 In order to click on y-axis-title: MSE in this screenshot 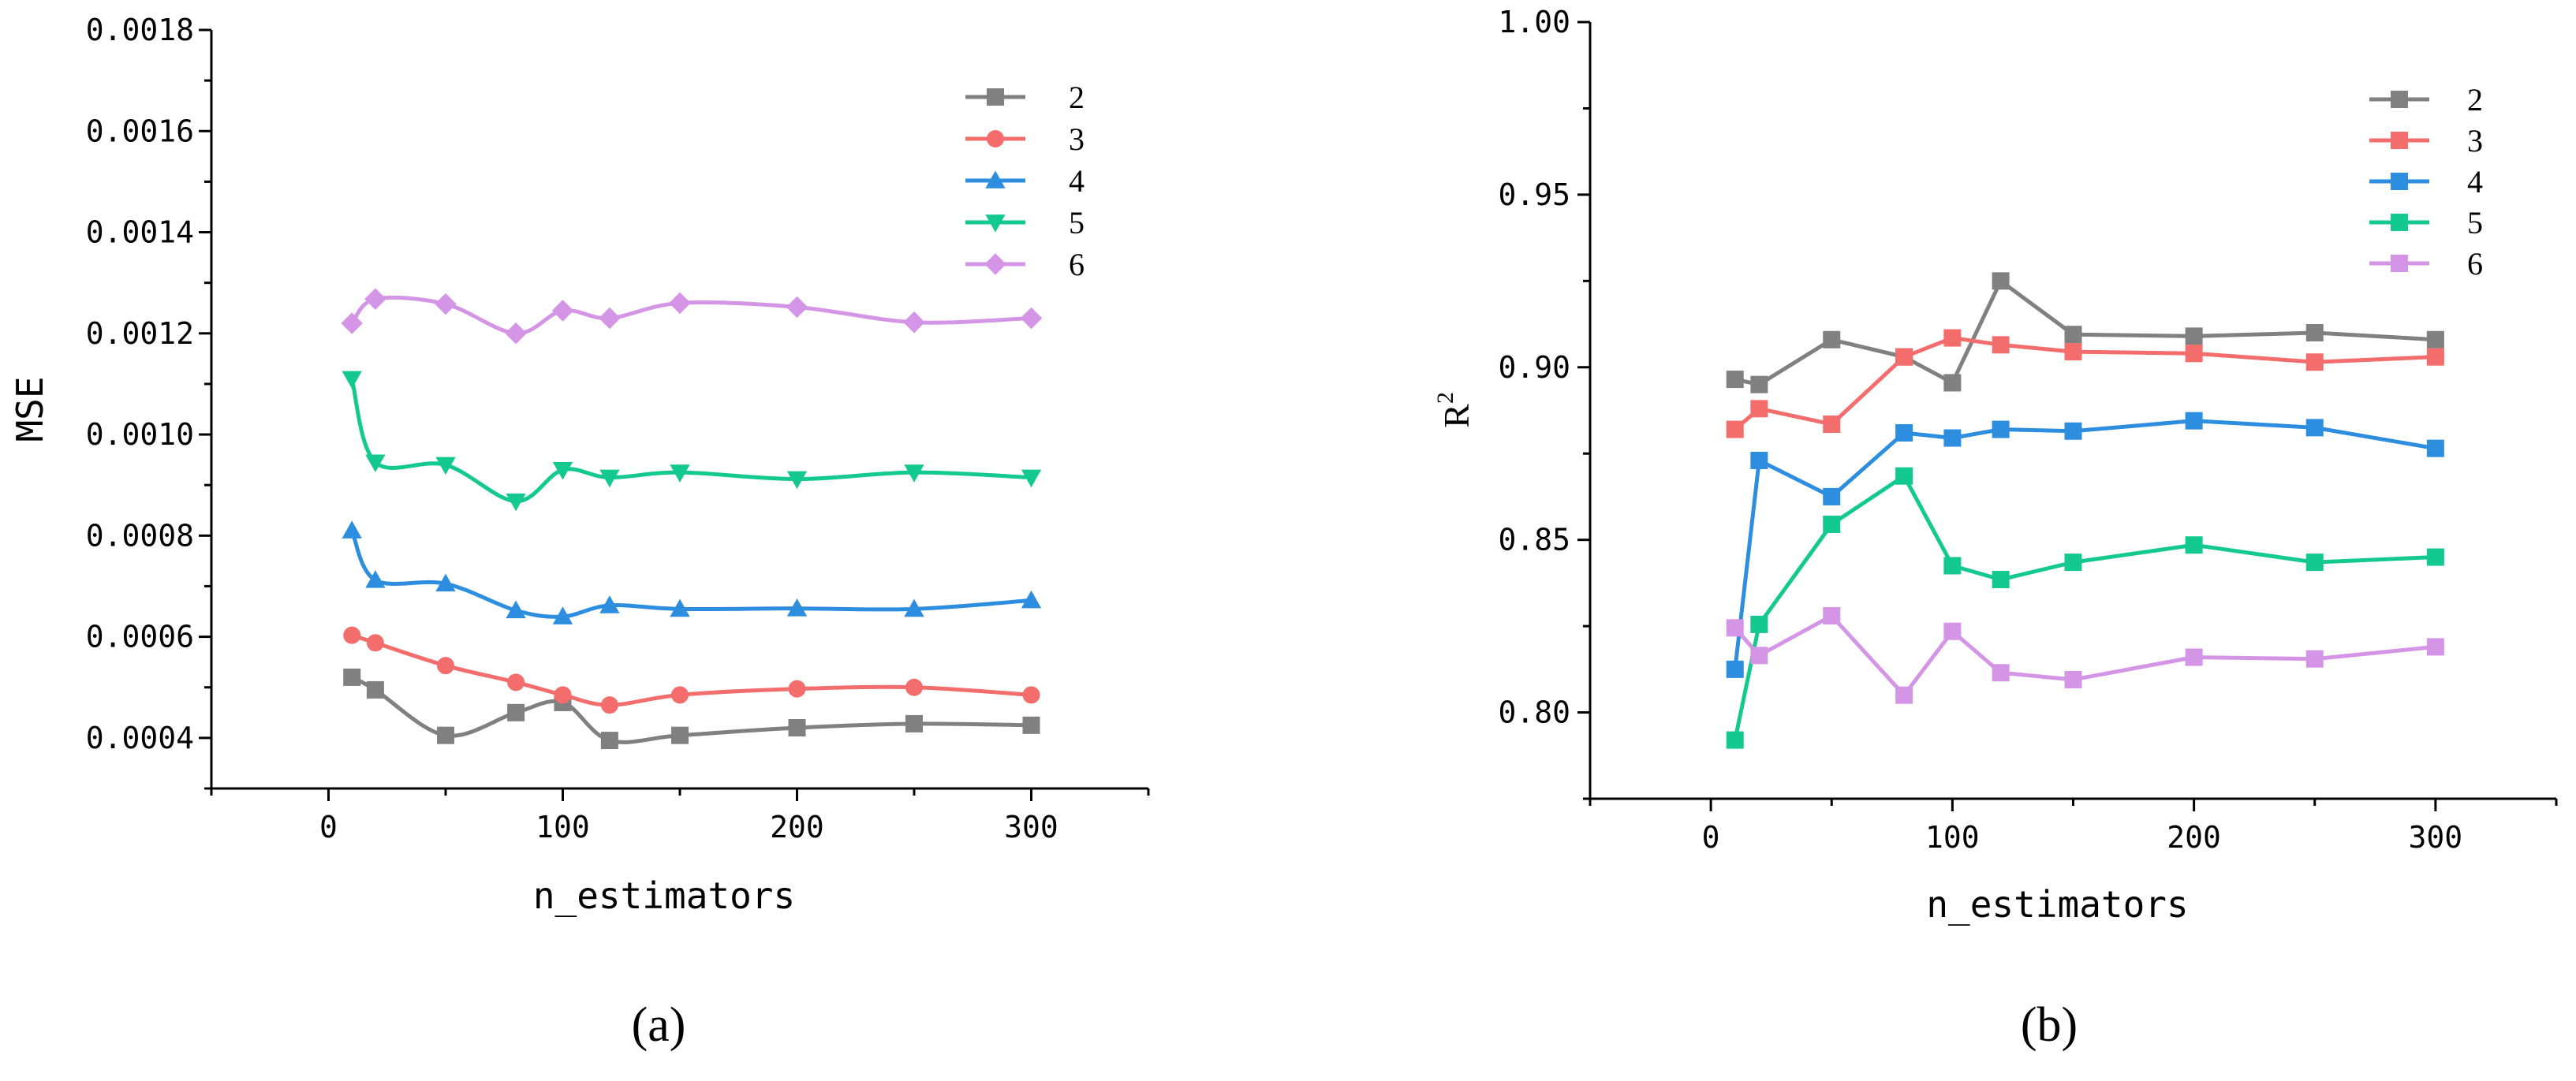, I will do `click(30, 409)`.